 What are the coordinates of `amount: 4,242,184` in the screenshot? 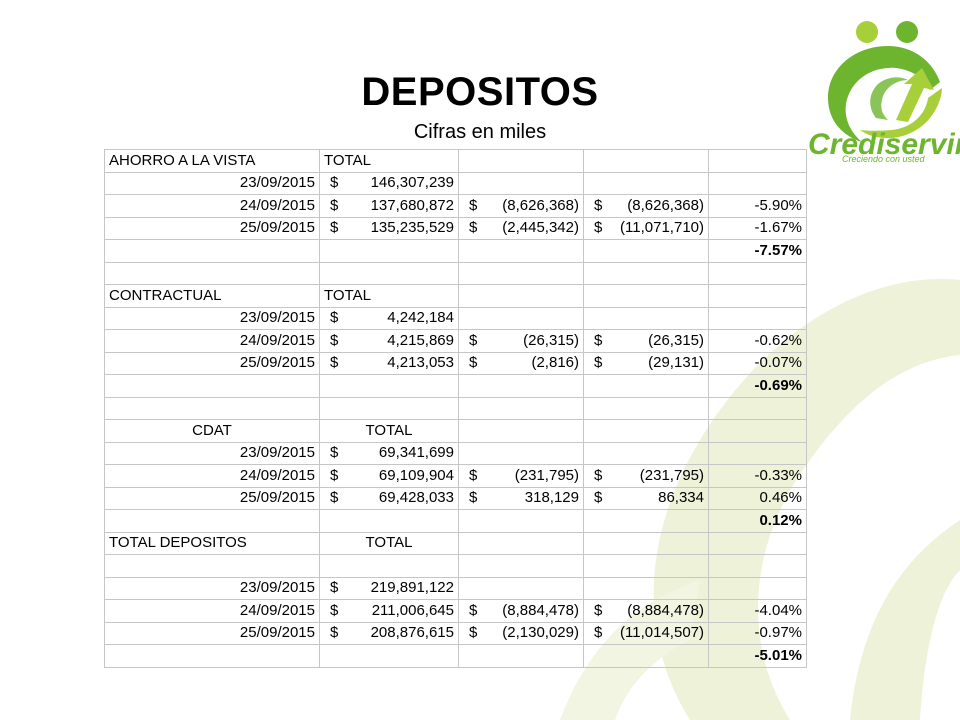 It's located at (420, 318).